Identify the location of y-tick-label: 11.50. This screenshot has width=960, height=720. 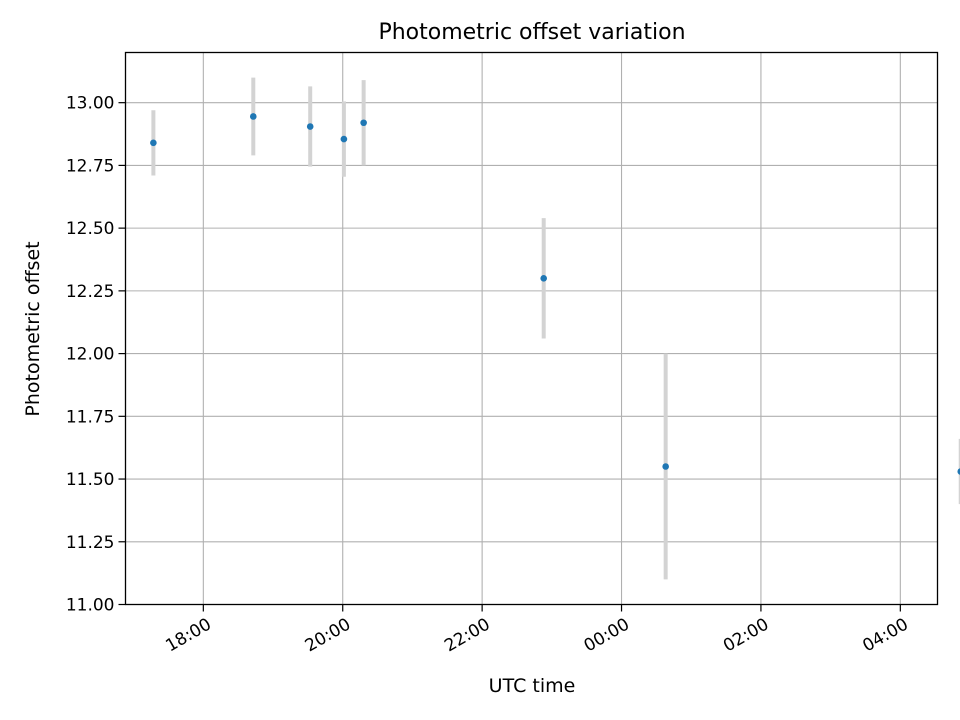
(90, 480).